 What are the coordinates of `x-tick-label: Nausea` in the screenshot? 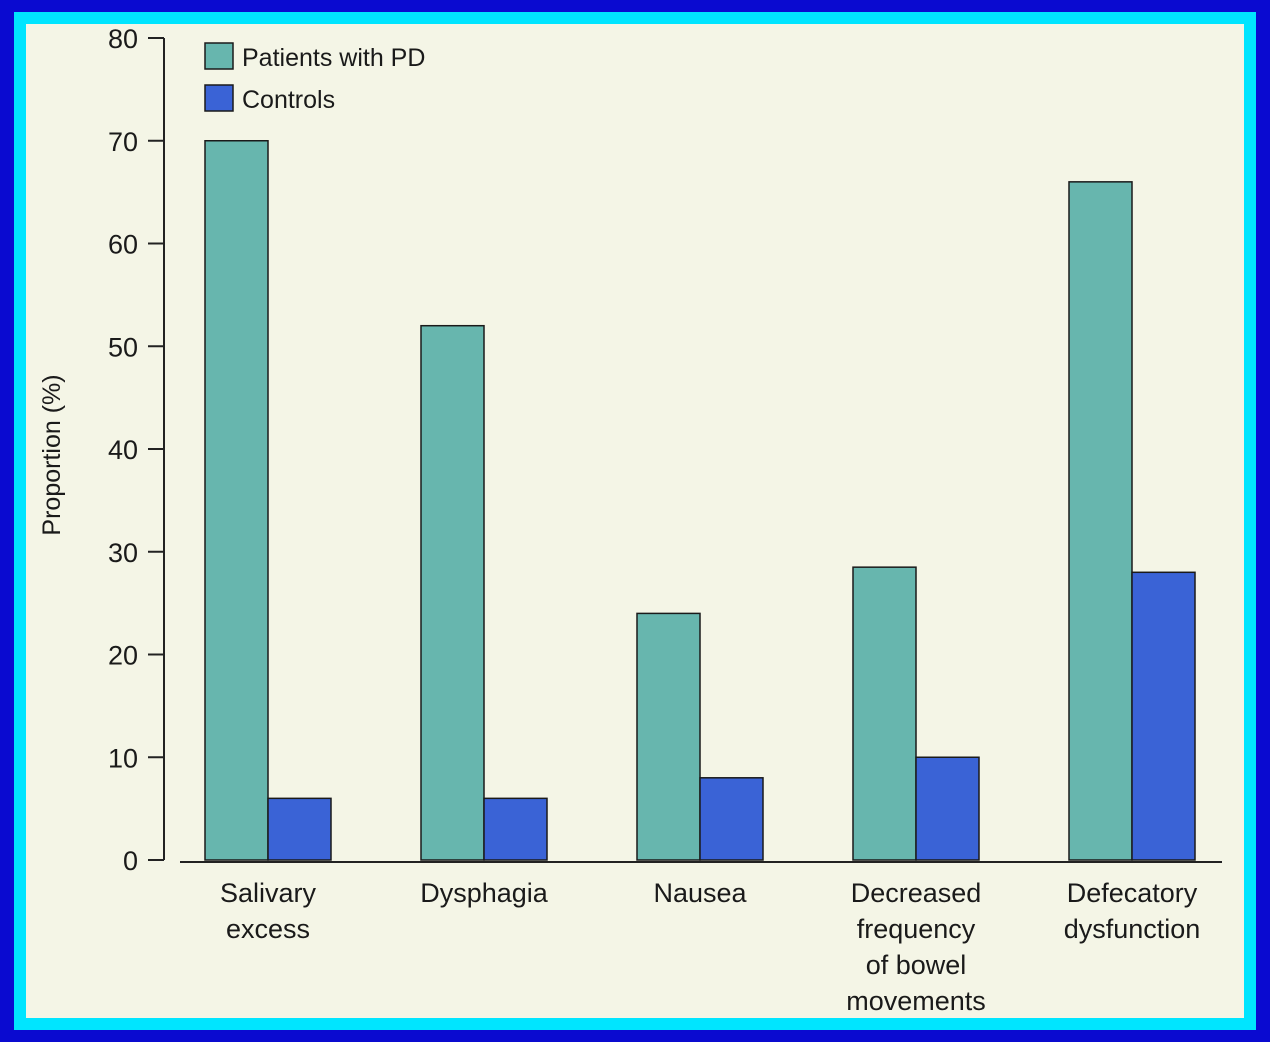 It's located at (700, 893).